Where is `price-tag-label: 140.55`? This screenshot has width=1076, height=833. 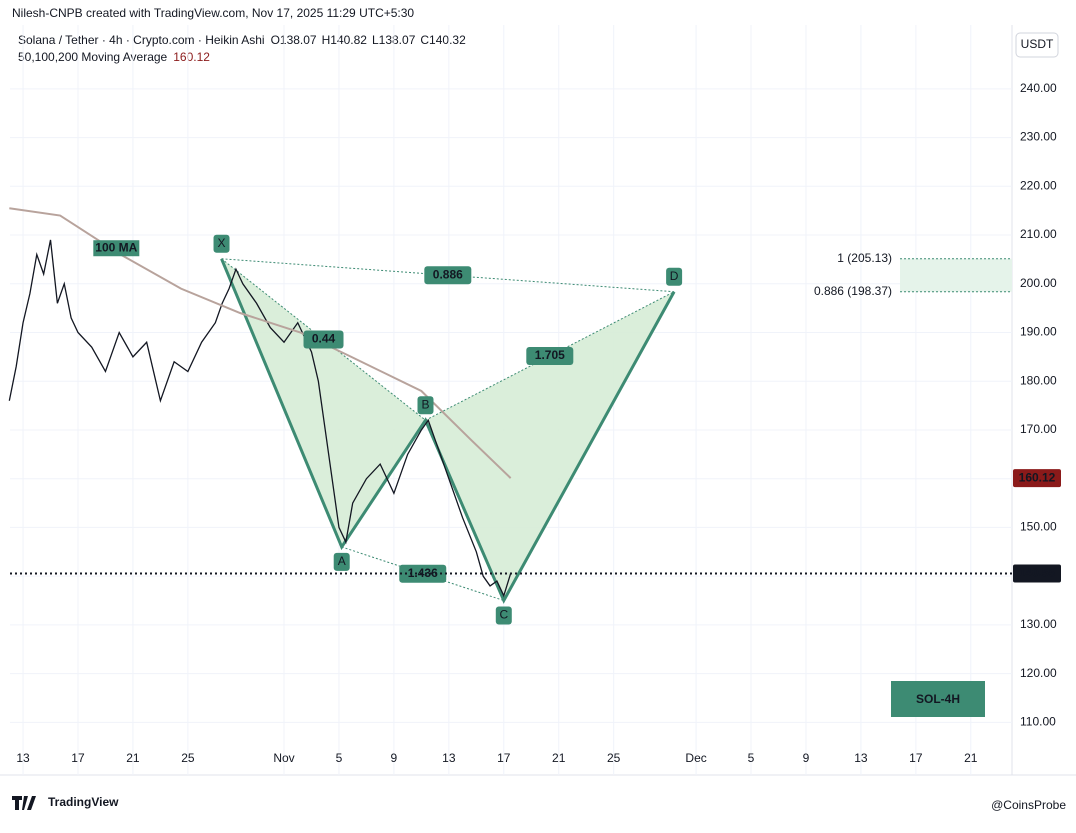
price-tag-label: 140.55 is located at coordinates (1037, 573).